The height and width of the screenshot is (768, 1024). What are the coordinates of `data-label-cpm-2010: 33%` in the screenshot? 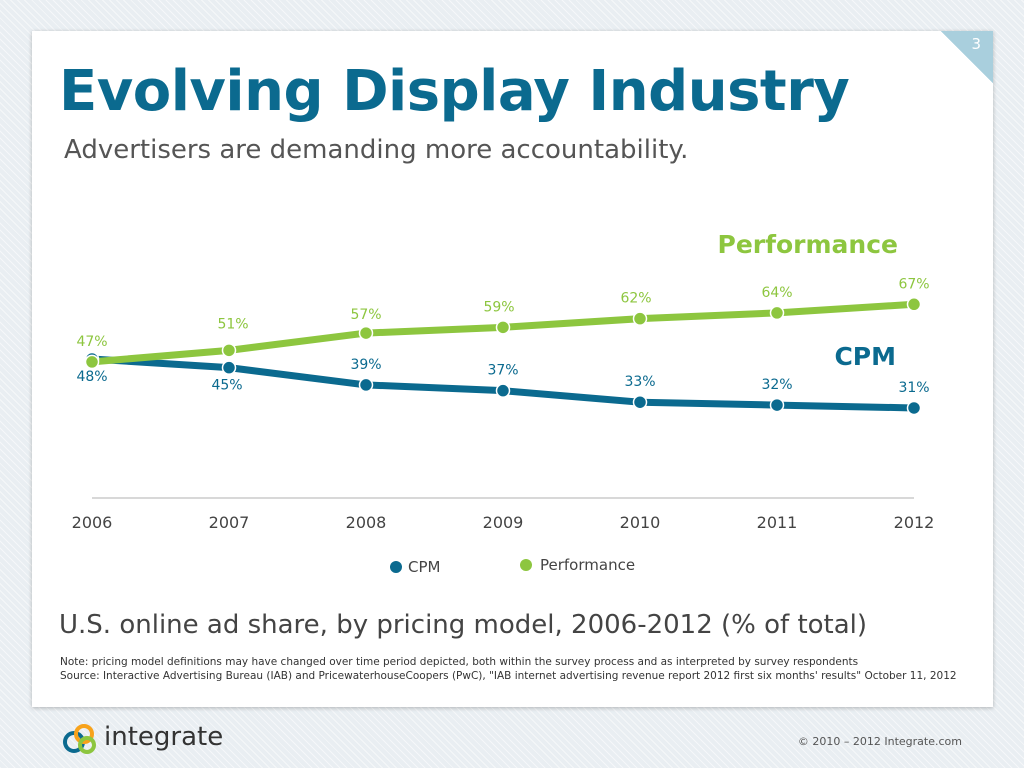 It's located at (639, 382).